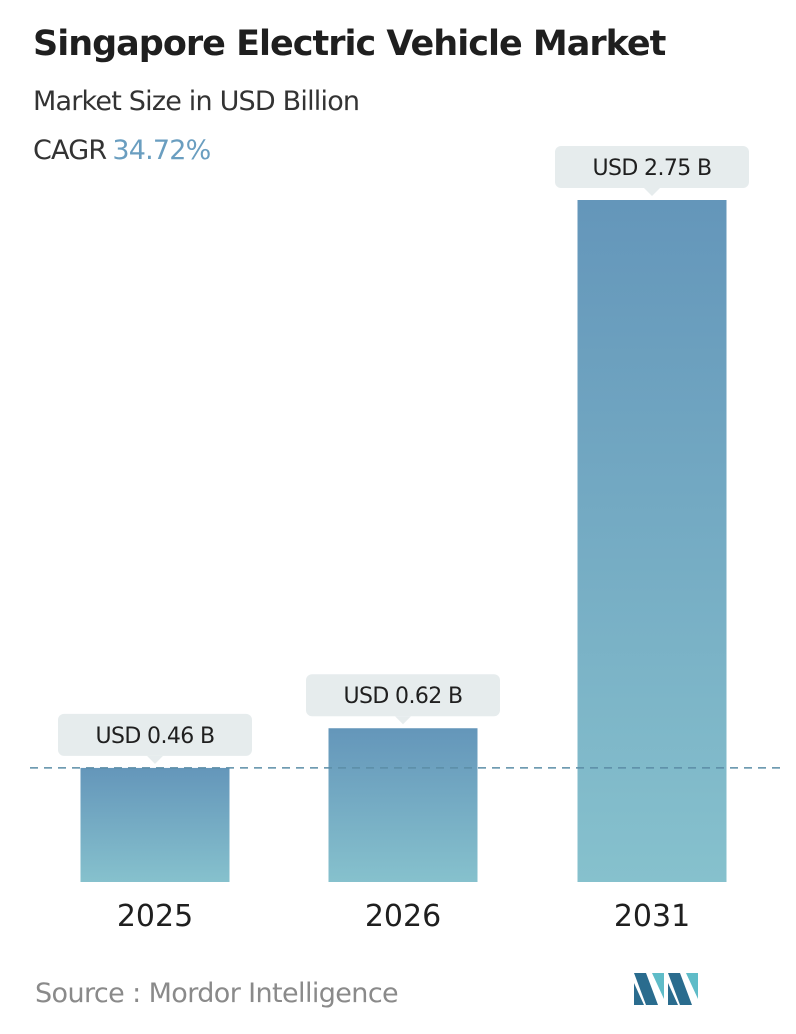 This screenshot has height=1034, width=796. I want to click on x-tick-2025: 2025, so click(155, 916).